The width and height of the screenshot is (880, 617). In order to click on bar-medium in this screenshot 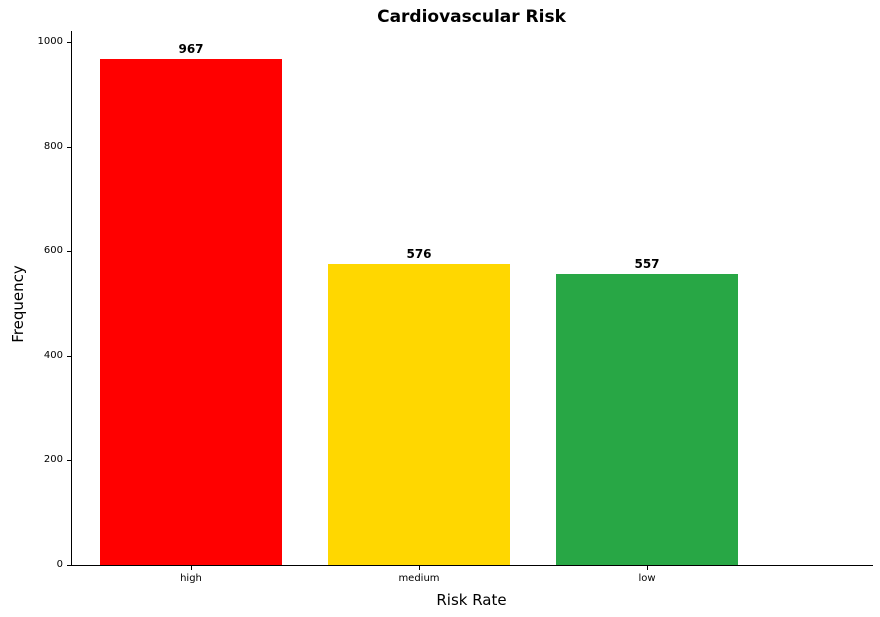, I will do `click(419, 414)`.